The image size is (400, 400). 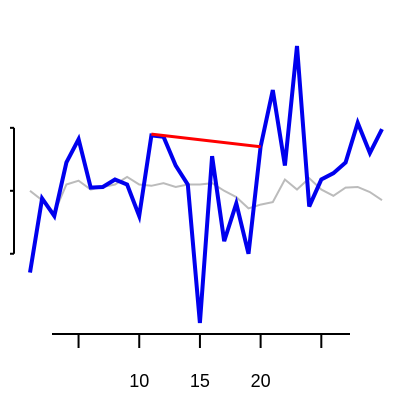 What do you see at coordinates (200, 381) in the screenshot?
I see `x-tick-label: 15` at bounding box center [200, 381].